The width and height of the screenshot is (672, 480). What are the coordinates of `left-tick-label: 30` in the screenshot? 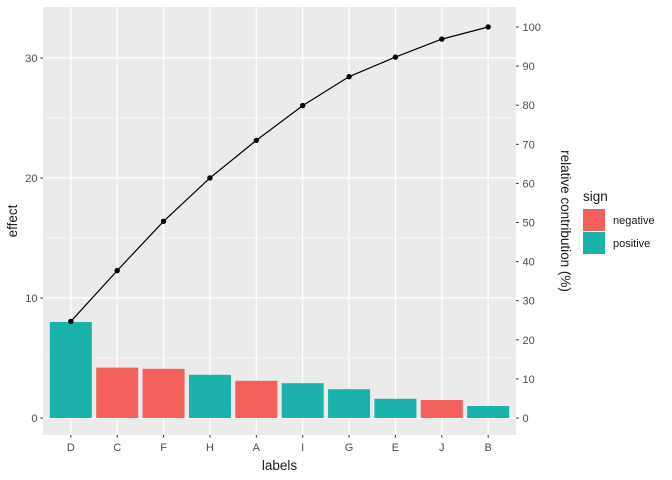 It's located at (31, 59).